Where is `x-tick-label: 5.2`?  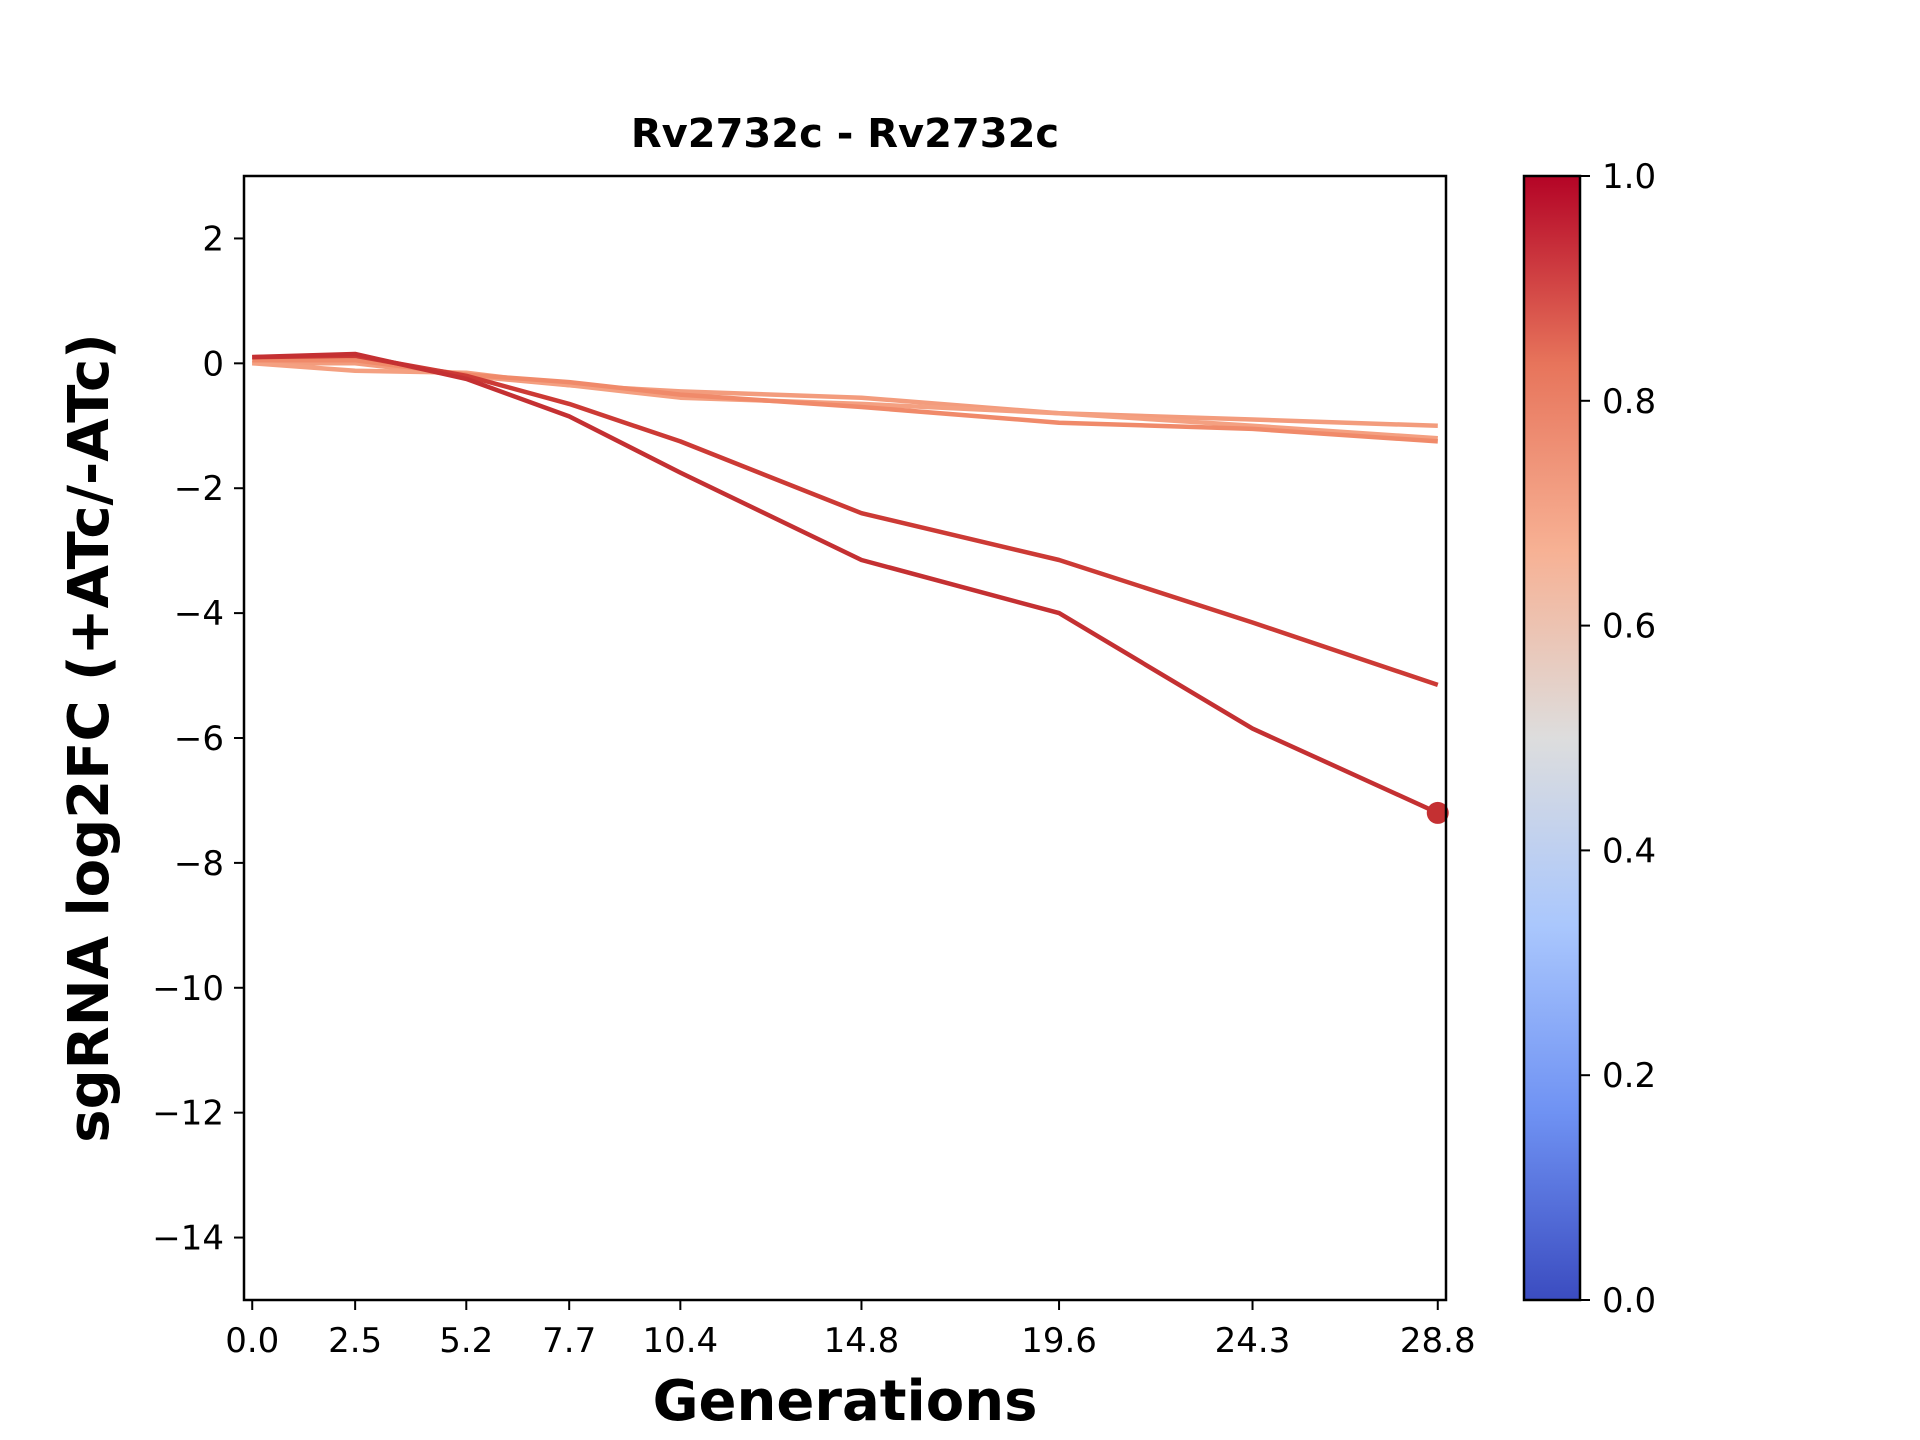
x-tick-label: 5.2 is located at coordinates (466, 1341).